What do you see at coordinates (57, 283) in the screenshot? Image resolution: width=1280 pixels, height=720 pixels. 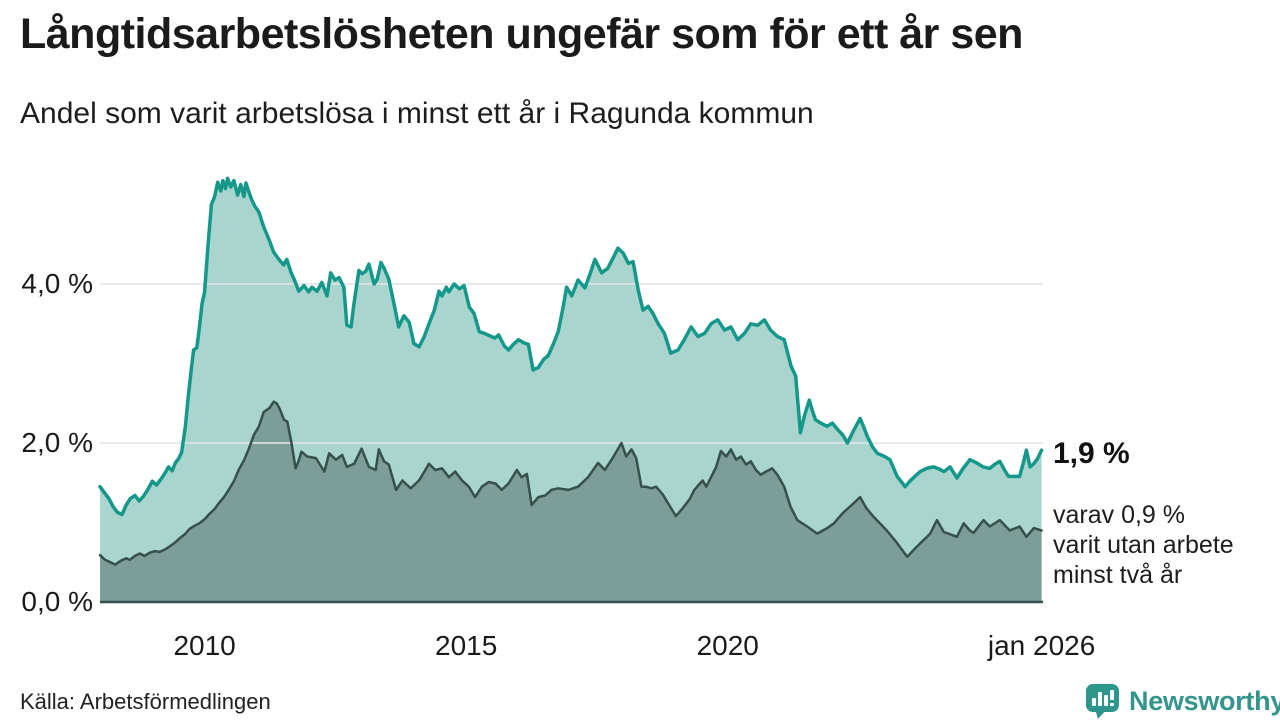 I see `y-tick-label: 4,0 %` at bounding box center [57, 283].